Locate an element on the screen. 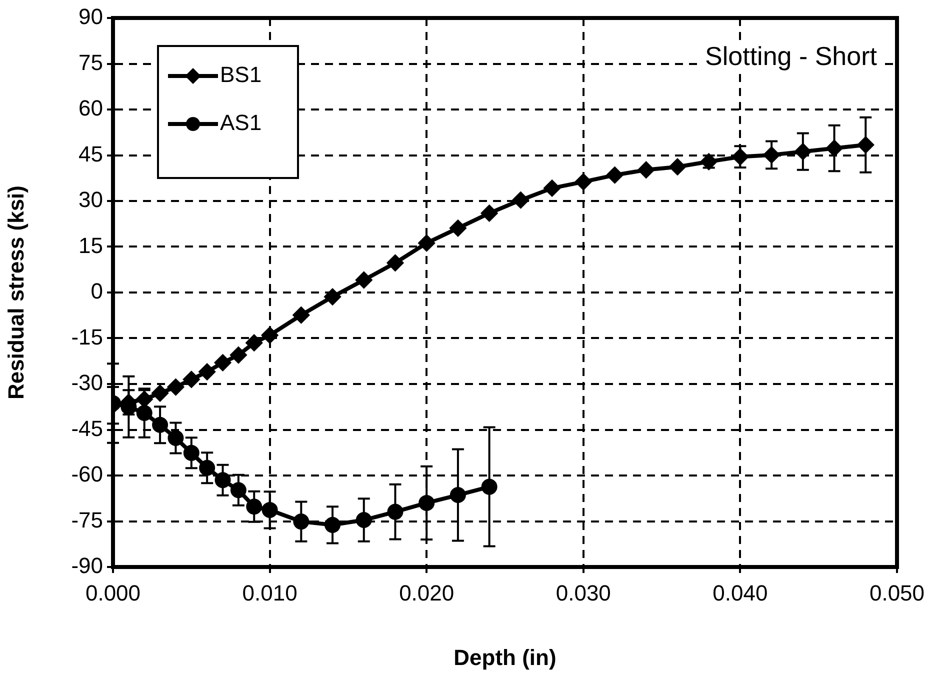  y-tick-label: 90 is located at coordinates (90, 17).